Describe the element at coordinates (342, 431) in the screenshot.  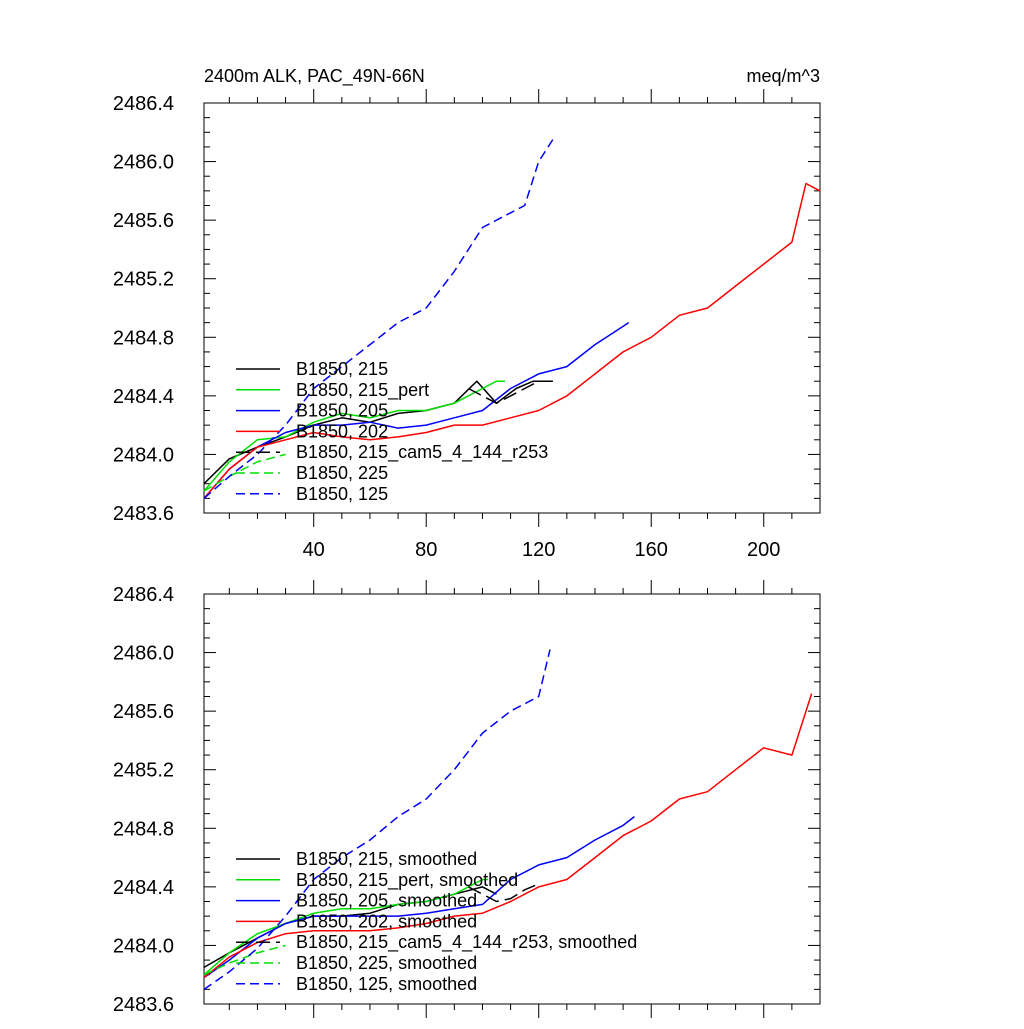
I see `legend-label: B1850, 202` at that location.